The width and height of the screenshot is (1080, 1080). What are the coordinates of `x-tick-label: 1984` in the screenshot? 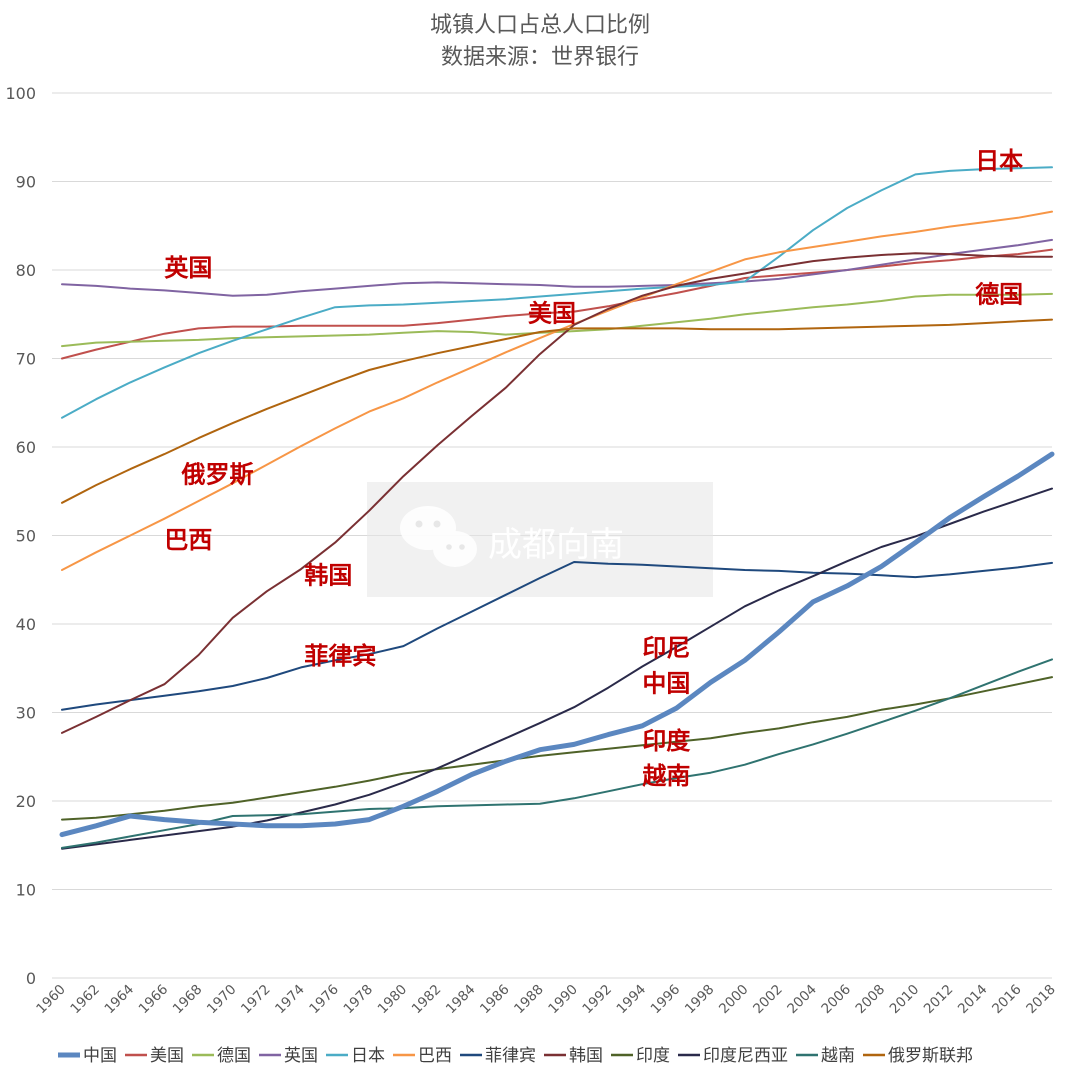 It's located at (461, 1000).